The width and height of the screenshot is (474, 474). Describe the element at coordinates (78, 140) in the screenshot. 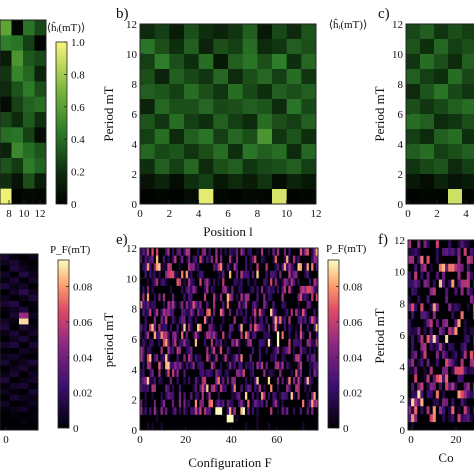

I see `panel-a-colorbar-tick-label: 0.4` at that location.